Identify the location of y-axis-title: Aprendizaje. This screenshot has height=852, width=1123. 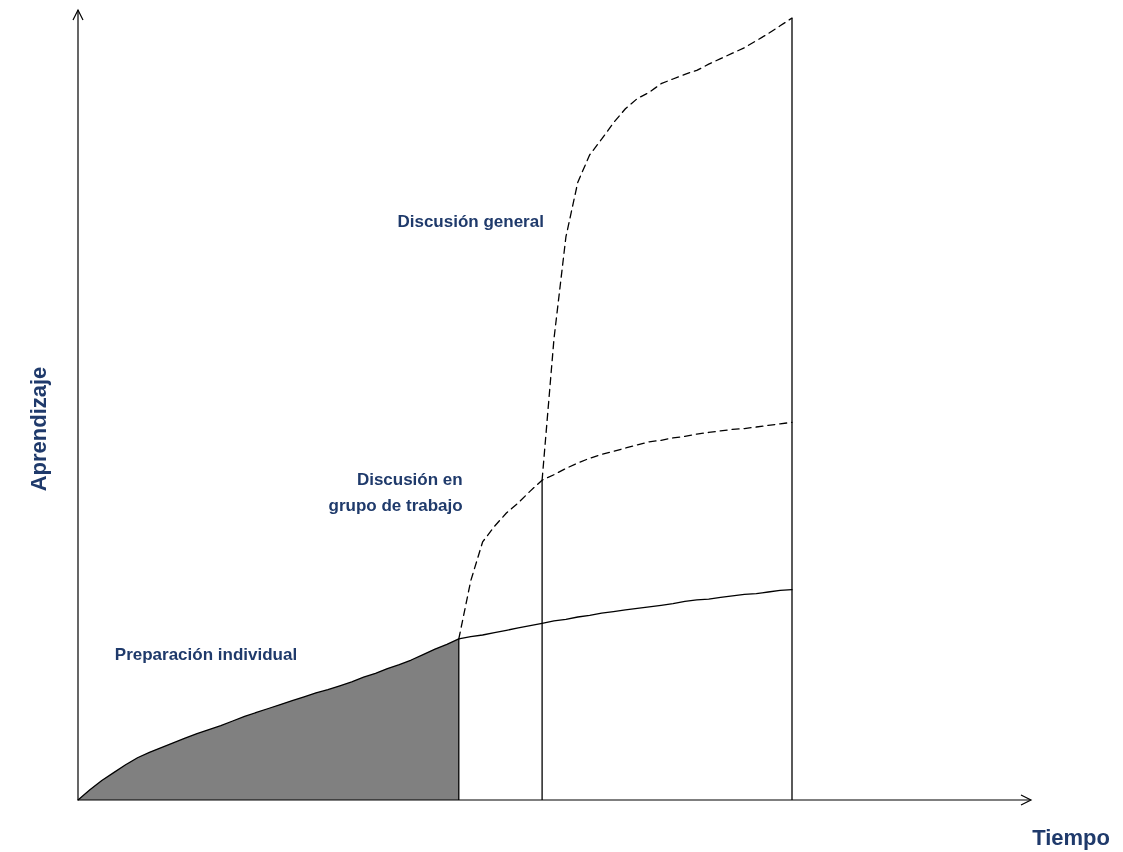
(38, 429).